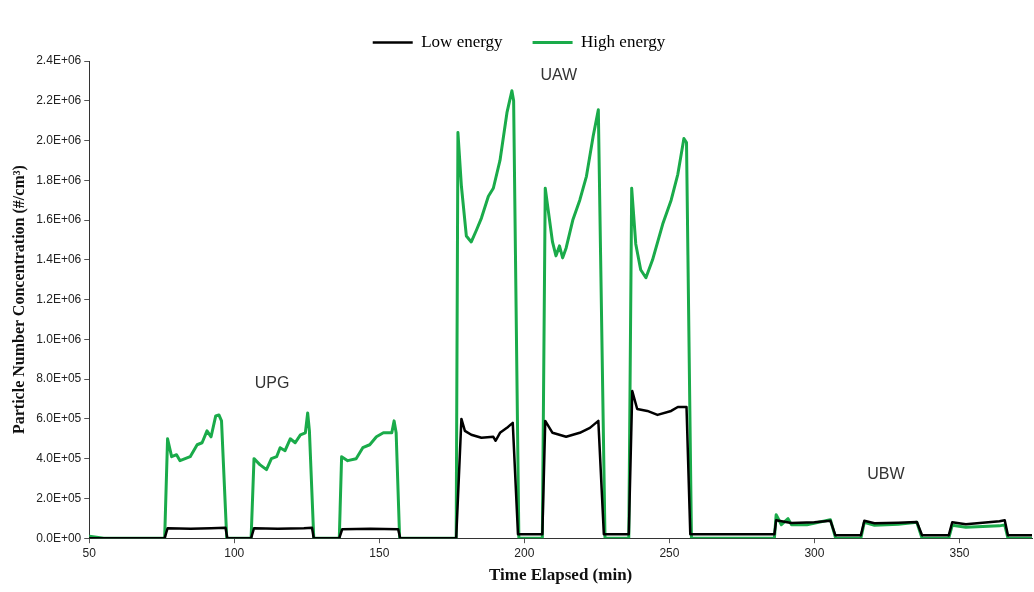 This screenshot has height=592, width=1034. What do you see at coordinates (524, 552) in the screenshot?
I see `x-tick-label: 200` at bounding box center [524, 552].